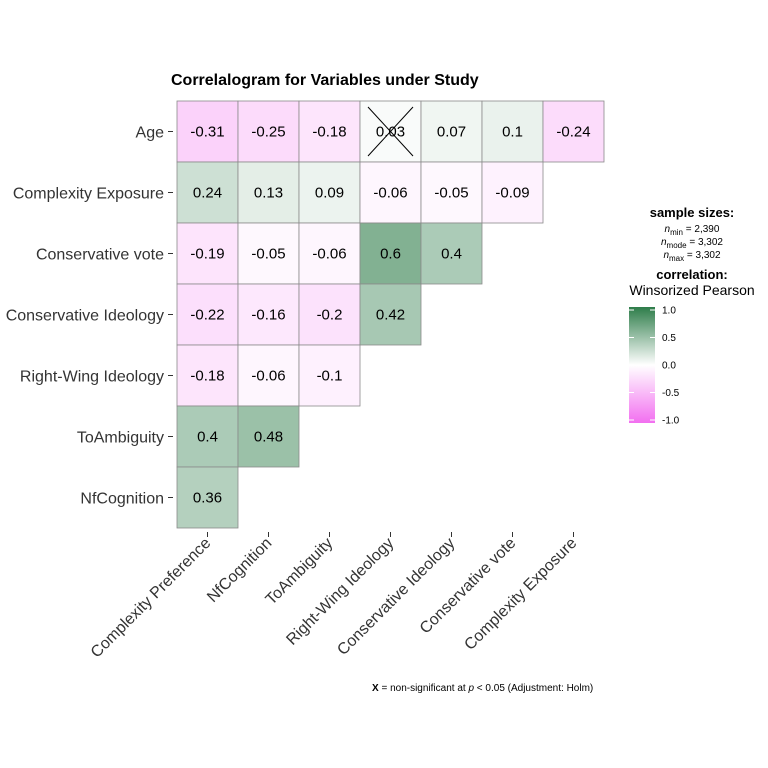 The image size is (768, 768). I want to click on legend-tick-label: -1.0, so click(671, 421).